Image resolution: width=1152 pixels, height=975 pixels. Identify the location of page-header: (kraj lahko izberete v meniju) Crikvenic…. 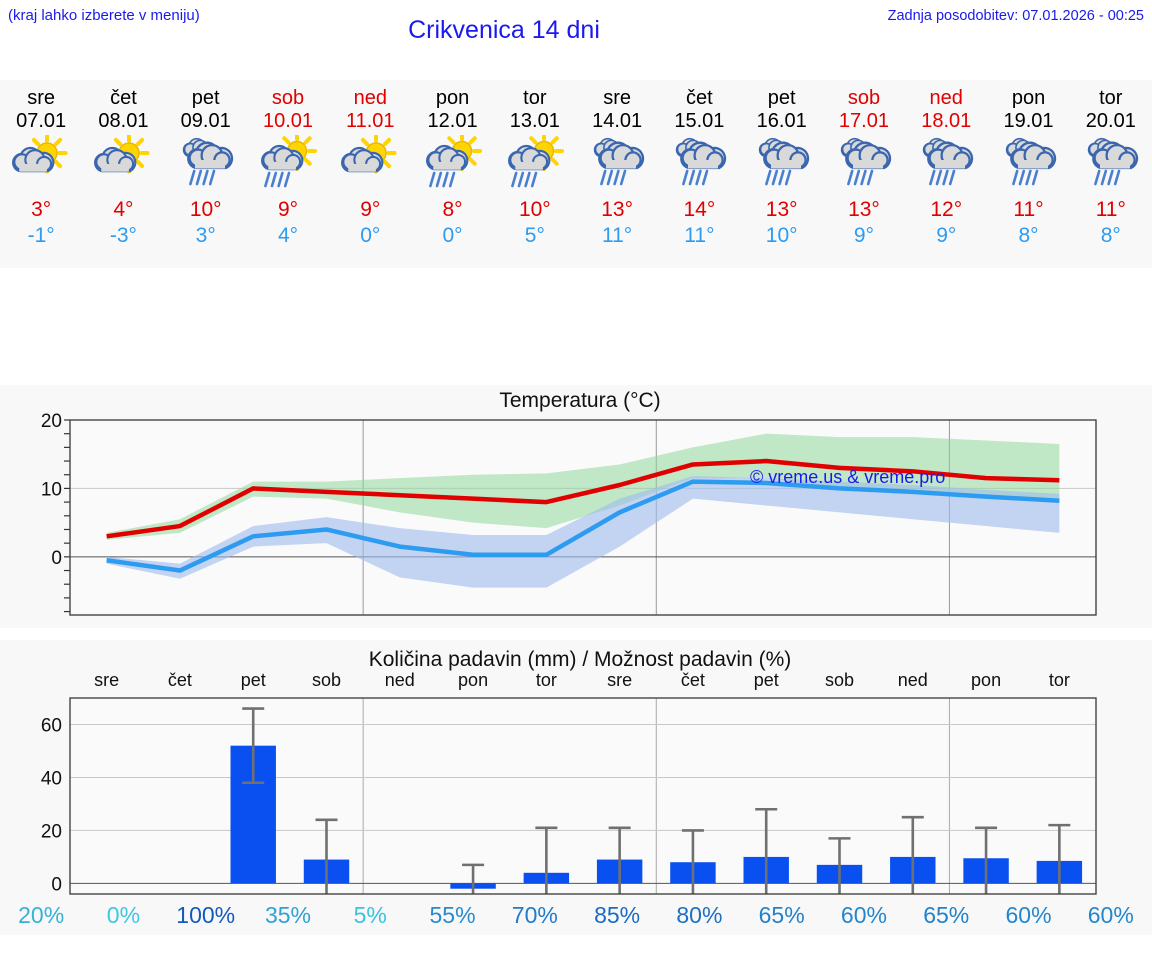
(576, 22).